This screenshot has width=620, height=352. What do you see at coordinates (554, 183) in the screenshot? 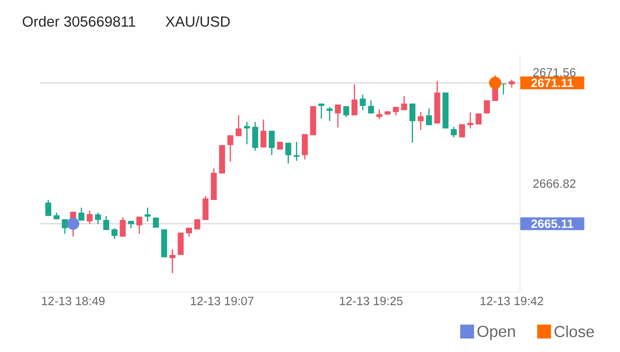
I see `y-tick-label: 2666.82` at bounding box center [554, 183].